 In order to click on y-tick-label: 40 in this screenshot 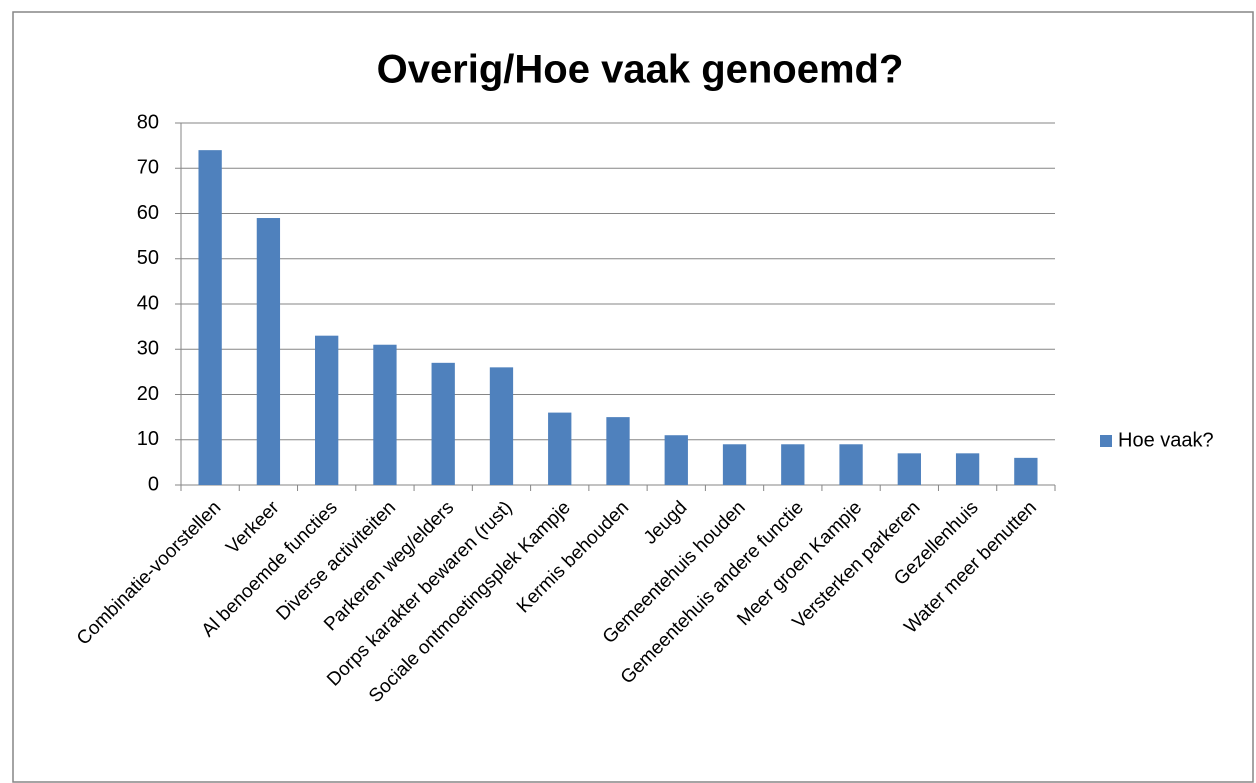, I will do `click(148, 303)`.